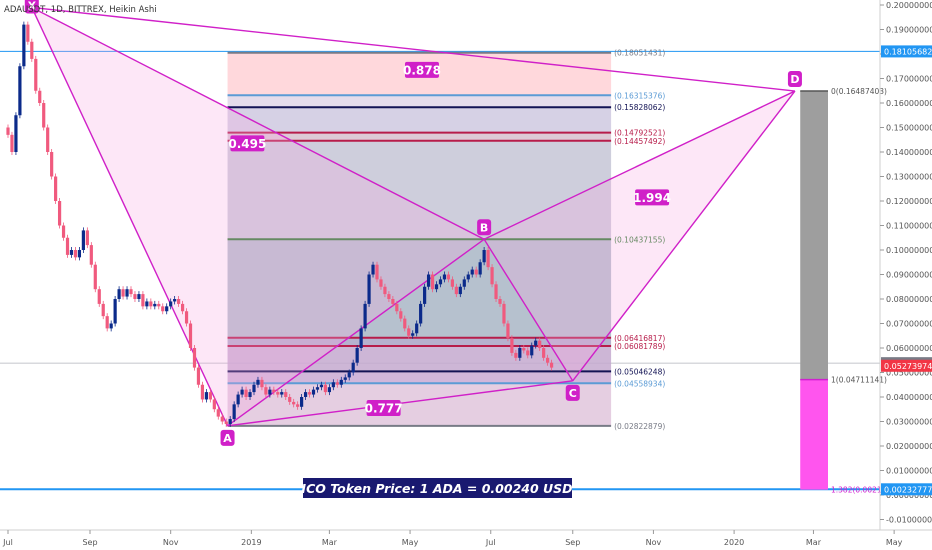 This screenshot has width=932, height=550. I want to click on y-tick-label: 0.00000000, so click(909, 495).